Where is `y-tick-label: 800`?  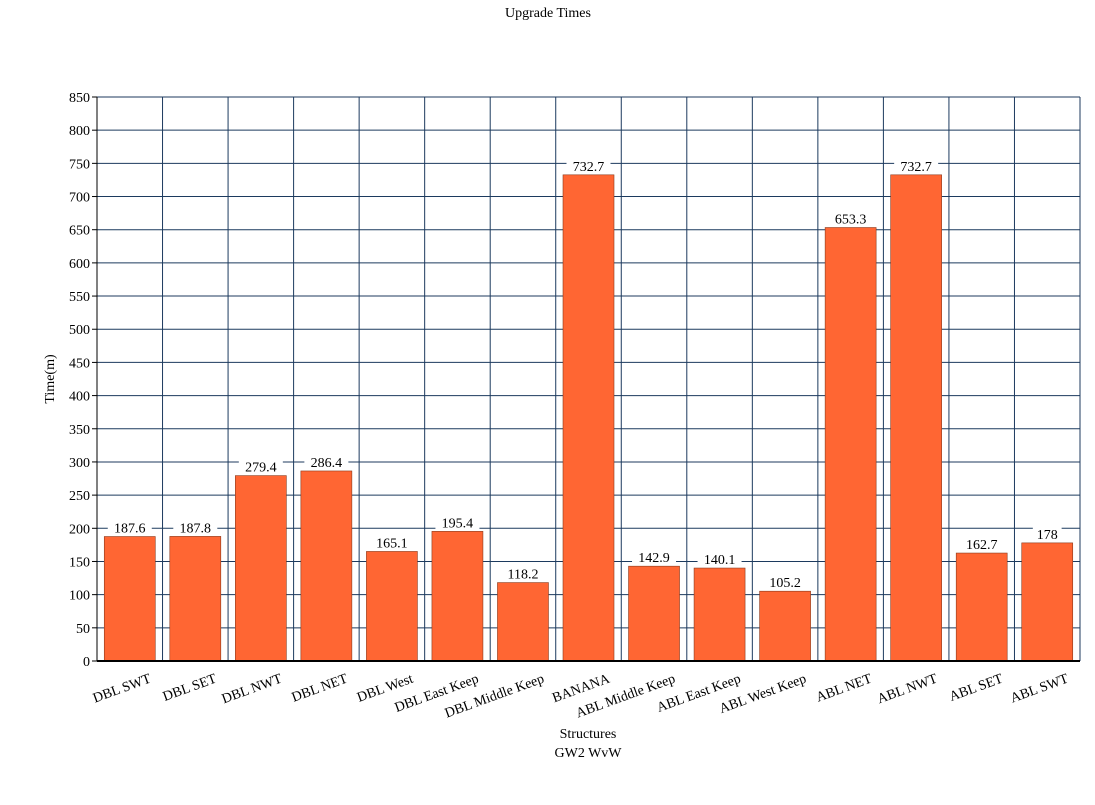
y-tick-label: 800 is located at coordinates (79, 131).